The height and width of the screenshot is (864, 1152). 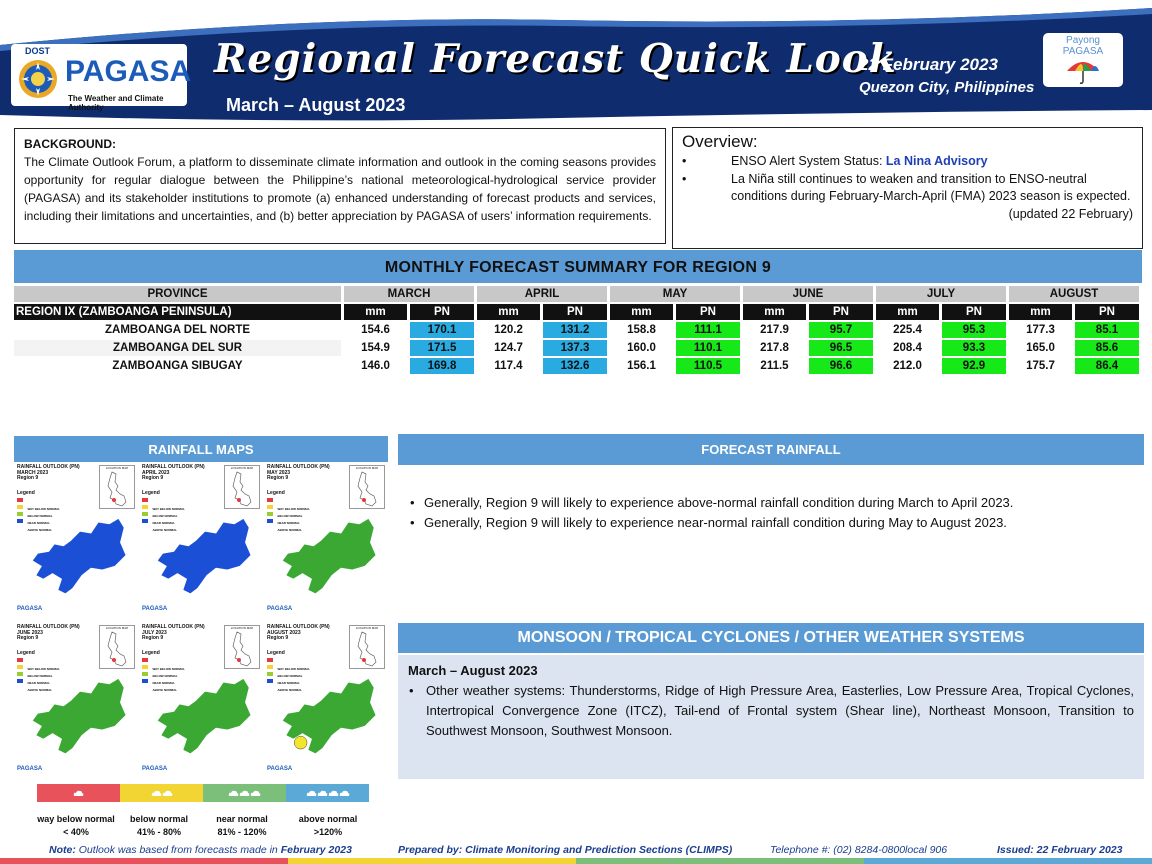 What do you see at coordinates (177, 330) in the screenshot?
I see `province-name: ZAMBOANGA DEL NORTE` at bounding box center [177, 330].